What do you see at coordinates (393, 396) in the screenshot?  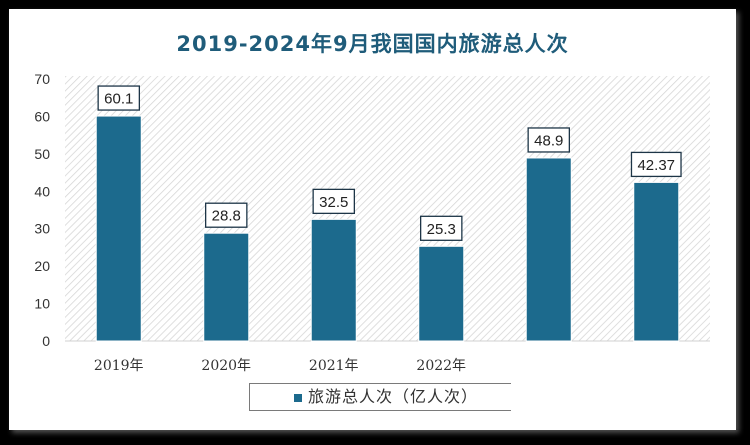 I see `legend-label: 旅游总人次（亿人次）` at bounding box center [393, 396].